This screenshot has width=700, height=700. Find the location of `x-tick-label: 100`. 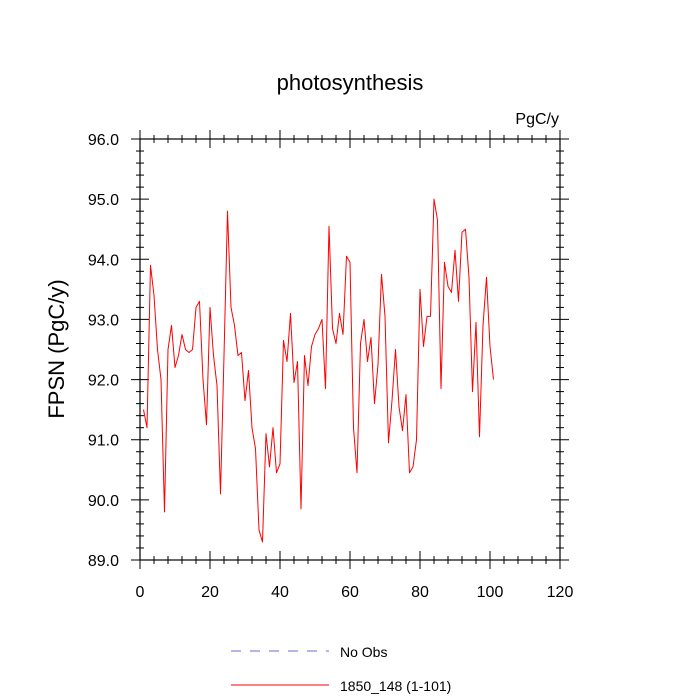

x-tick-label: 100 is located at coordinates (490, 592).